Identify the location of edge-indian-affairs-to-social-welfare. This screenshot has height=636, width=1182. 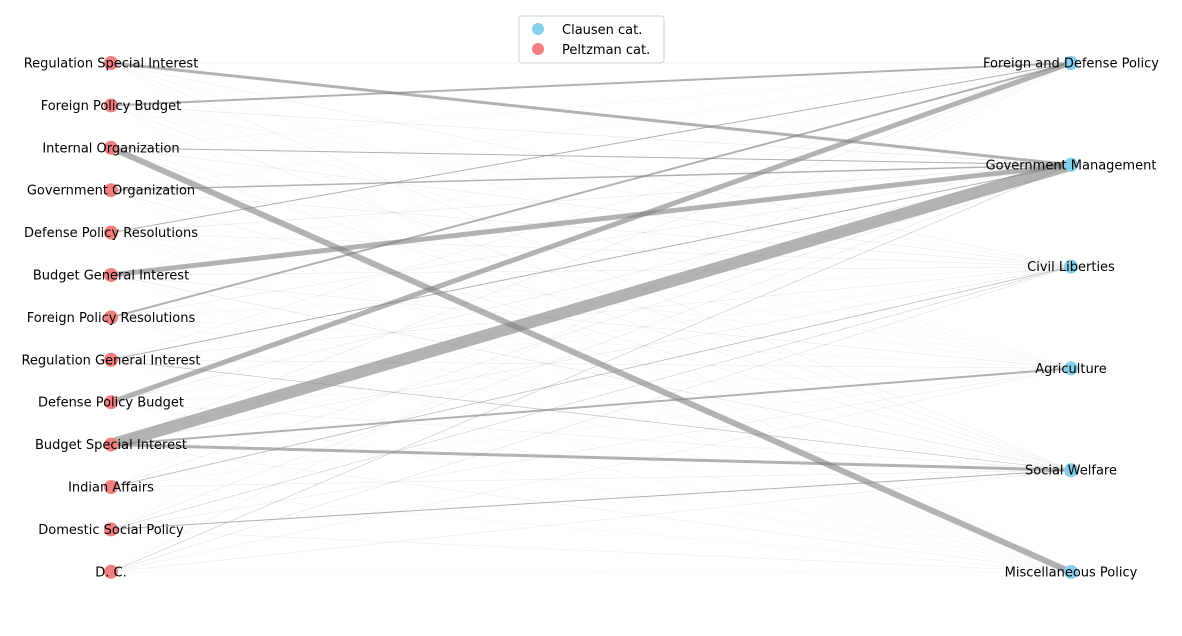
(591, 479).